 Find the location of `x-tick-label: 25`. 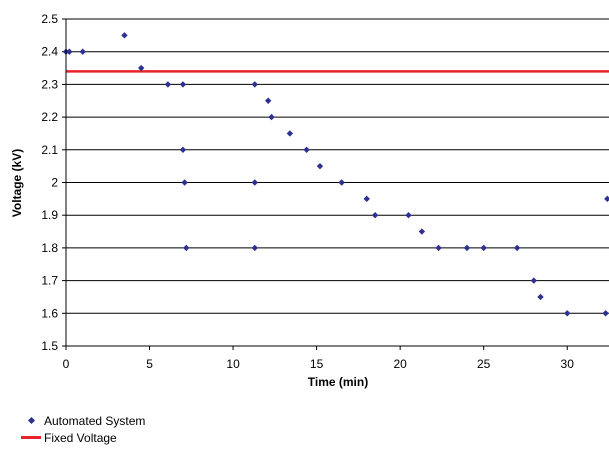

x-tick-label: 25 is located at coordinates (484, 364).